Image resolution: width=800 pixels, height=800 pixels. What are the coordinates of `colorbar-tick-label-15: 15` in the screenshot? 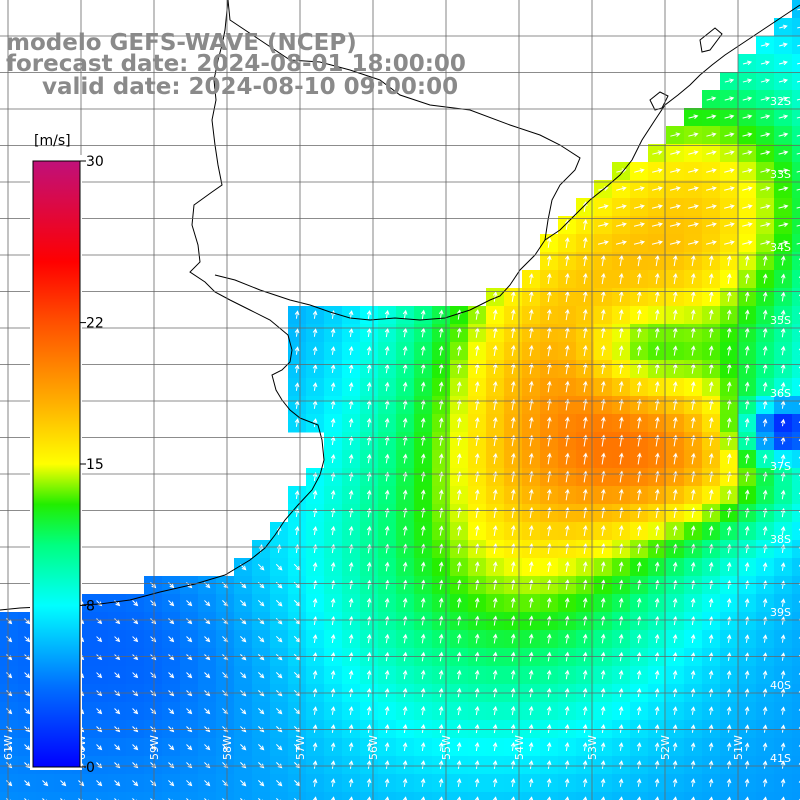 It's located at (95, 465).